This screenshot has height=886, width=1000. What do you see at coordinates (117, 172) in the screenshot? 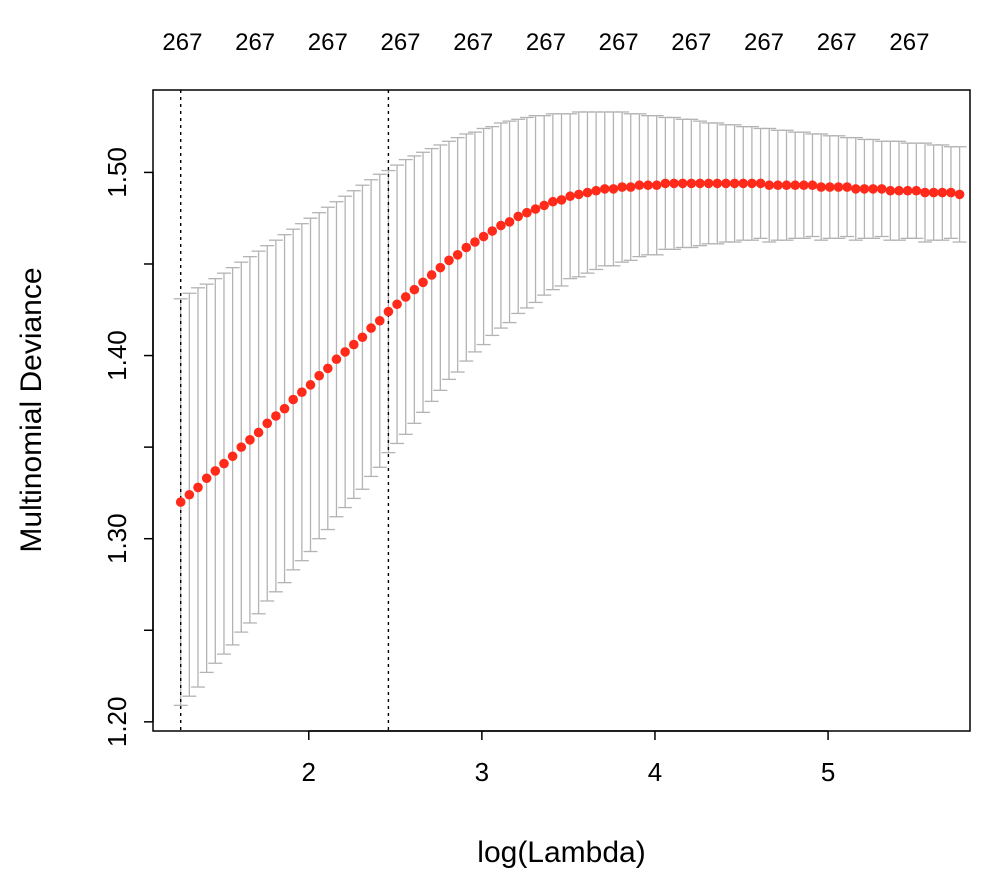
I see `y-tick-label: 1.50` at bounding box center [117, 172].